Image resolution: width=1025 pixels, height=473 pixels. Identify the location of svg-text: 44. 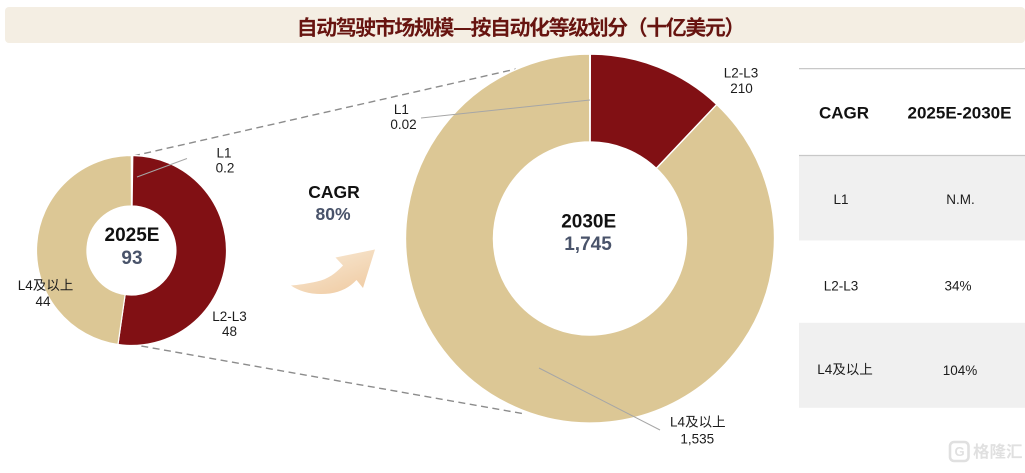
(43, 301).